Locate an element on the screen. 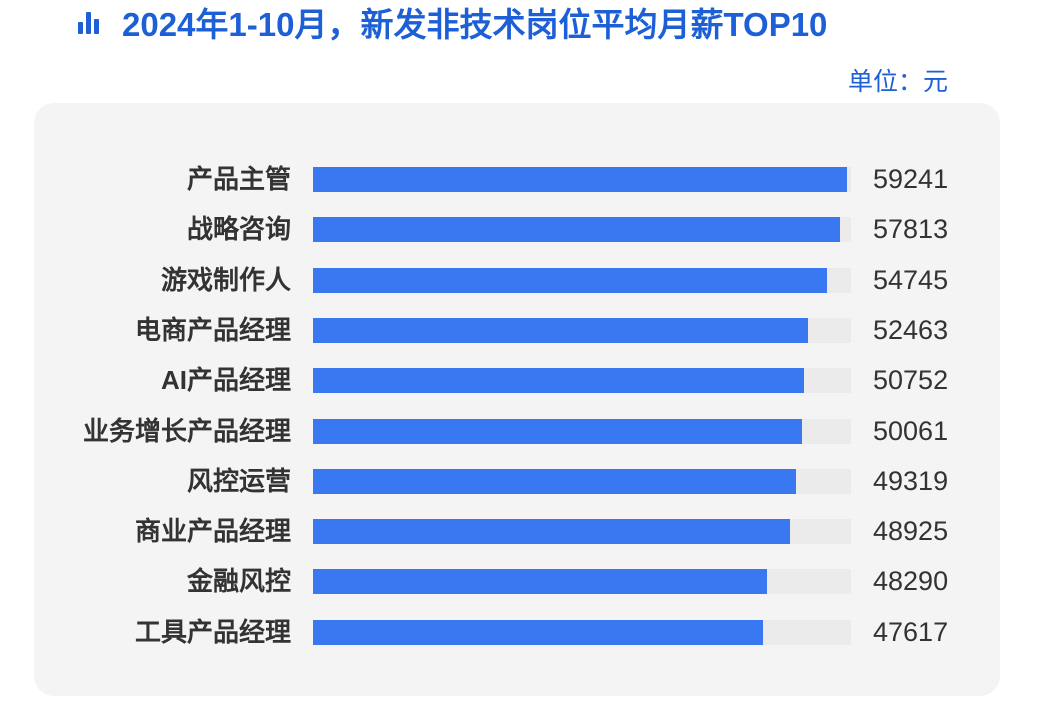 The image size is (1044, 716). bar-value: 54745 is located at coordinates (911, 279).